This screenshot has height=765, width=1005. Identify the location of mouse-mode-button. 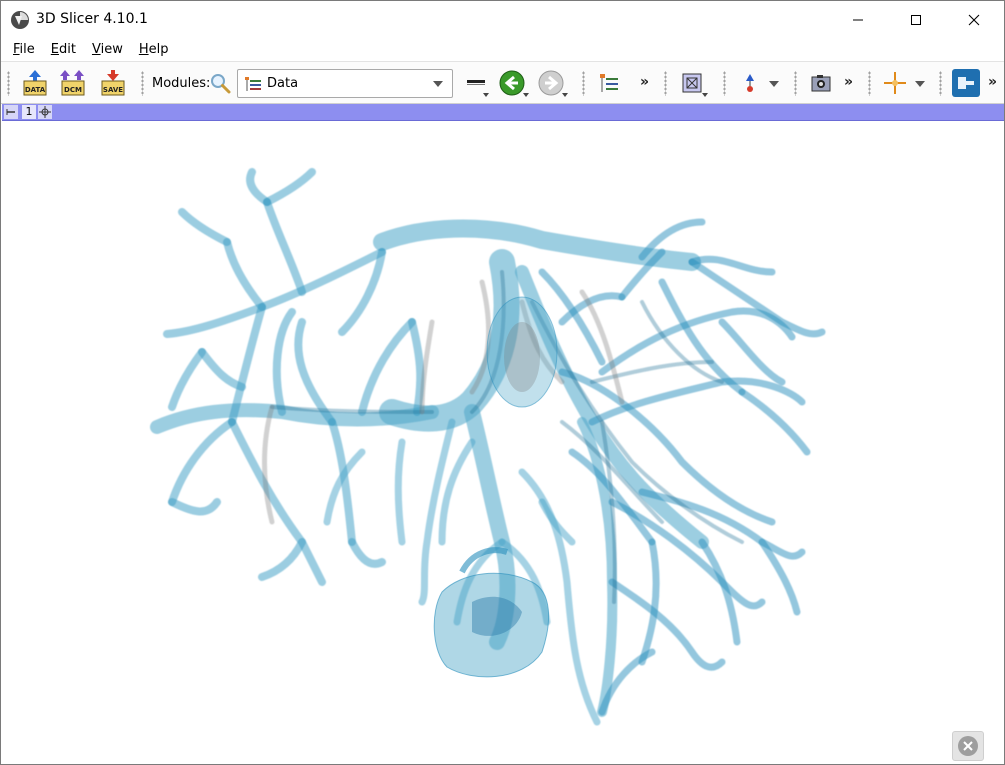
(750, 83).